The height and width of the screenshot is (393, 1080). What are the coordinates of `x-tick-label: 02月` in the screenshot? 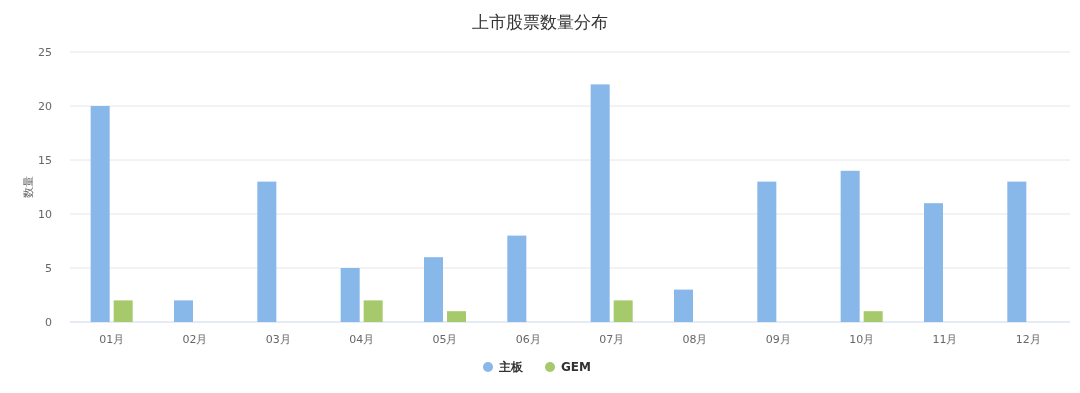 It's located at (195, 339).